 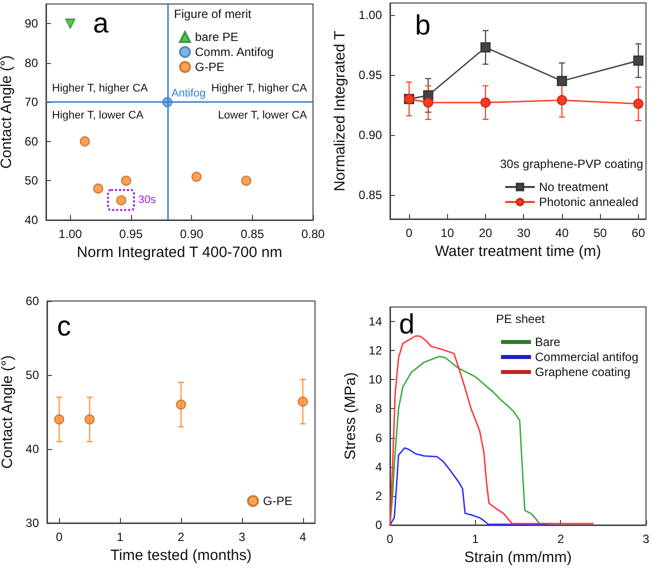 I want to click on y-tick-label: 4, so click(x=378, y=467).